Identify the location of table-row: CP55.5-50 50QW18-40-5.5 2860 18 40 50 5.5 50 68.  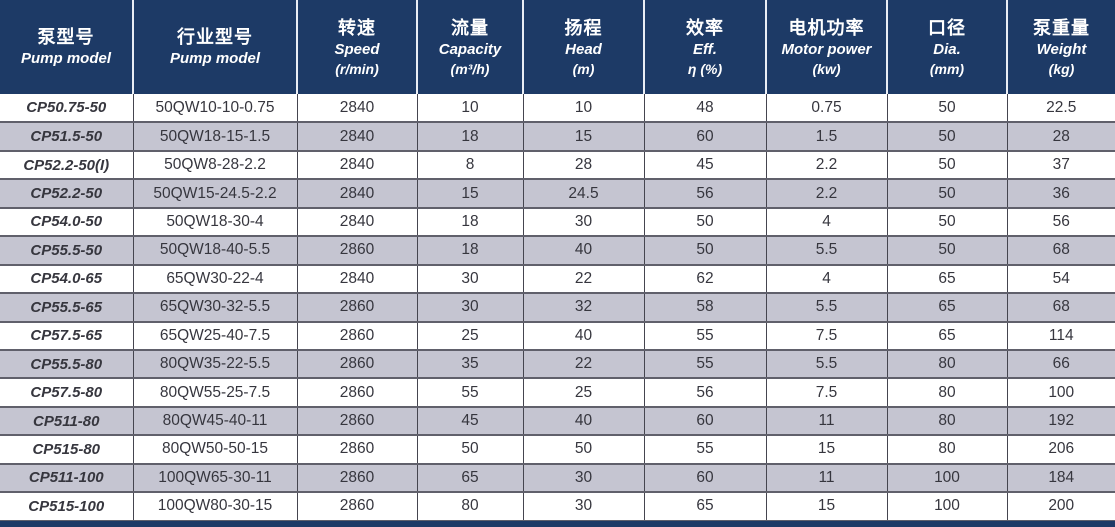
(557, 250).